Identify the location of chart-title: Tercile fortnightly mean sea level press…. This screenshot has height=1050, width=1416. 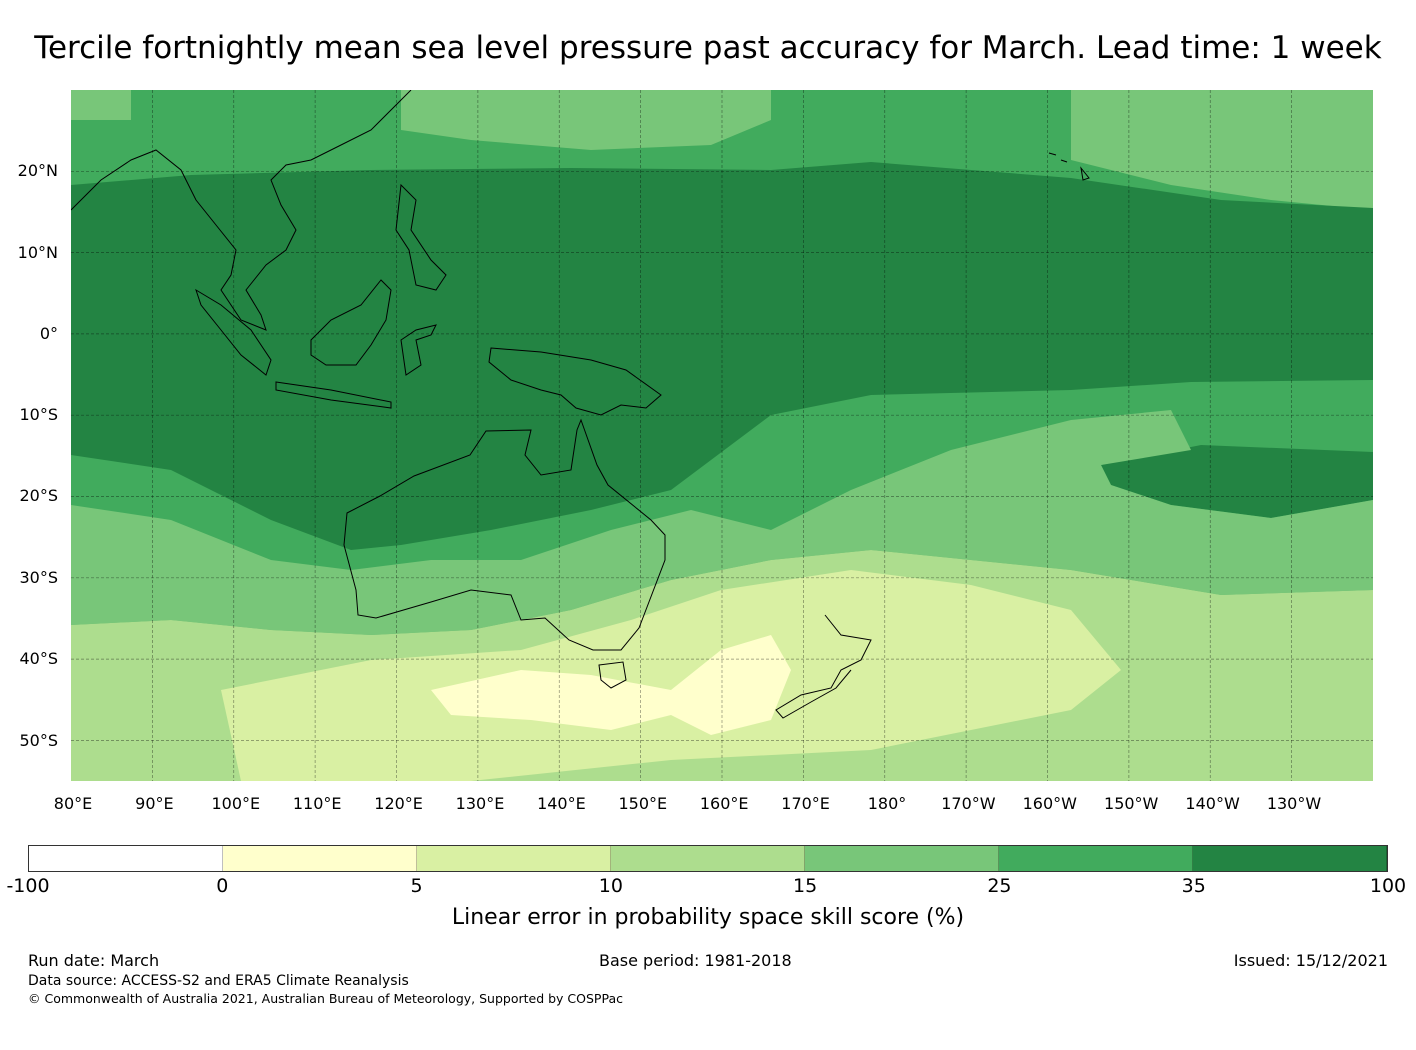
(708, 48).